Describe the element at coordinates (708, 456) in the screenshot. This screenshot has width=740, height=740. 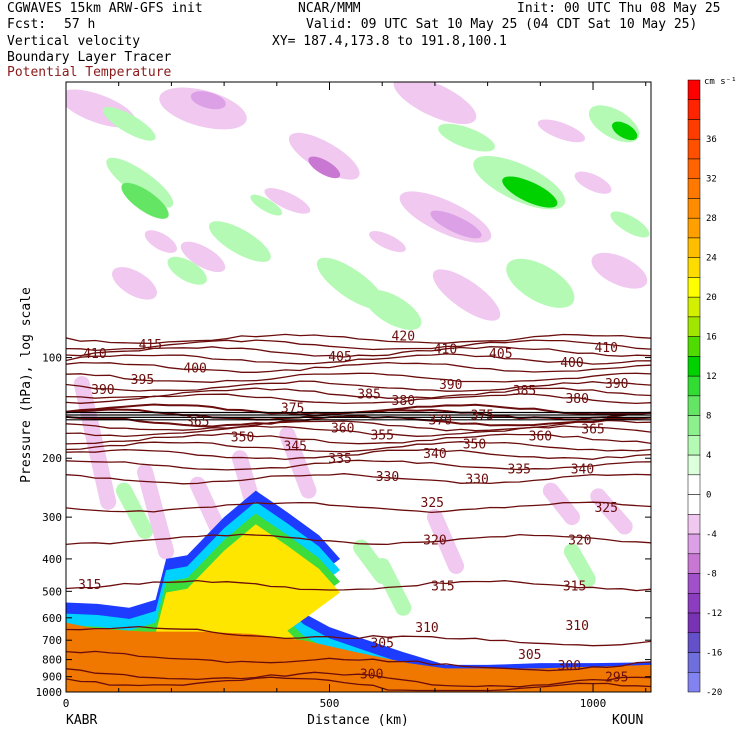
I see `colorbar-label: 4` at that location.